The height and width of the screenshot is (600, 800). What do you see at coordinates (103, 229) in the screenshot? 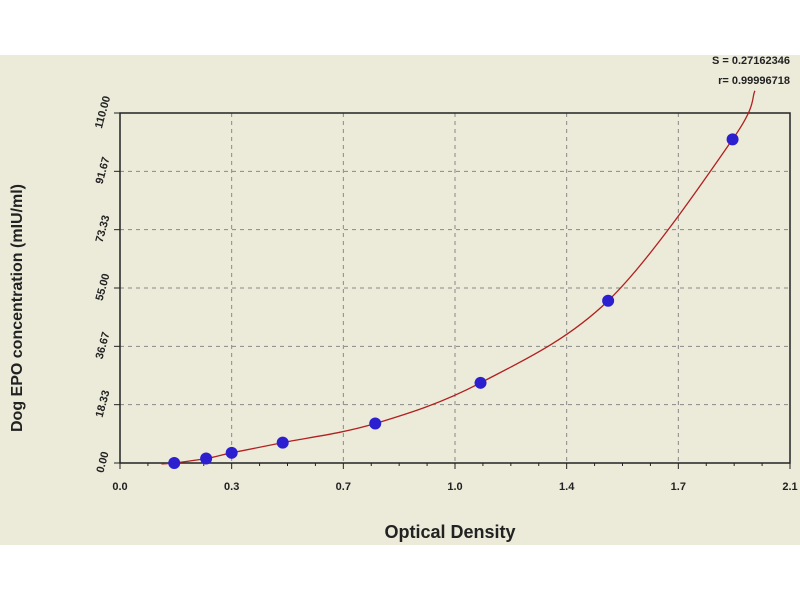
I see `y-tick-label: 73.33` at bounding box center [103, 229].